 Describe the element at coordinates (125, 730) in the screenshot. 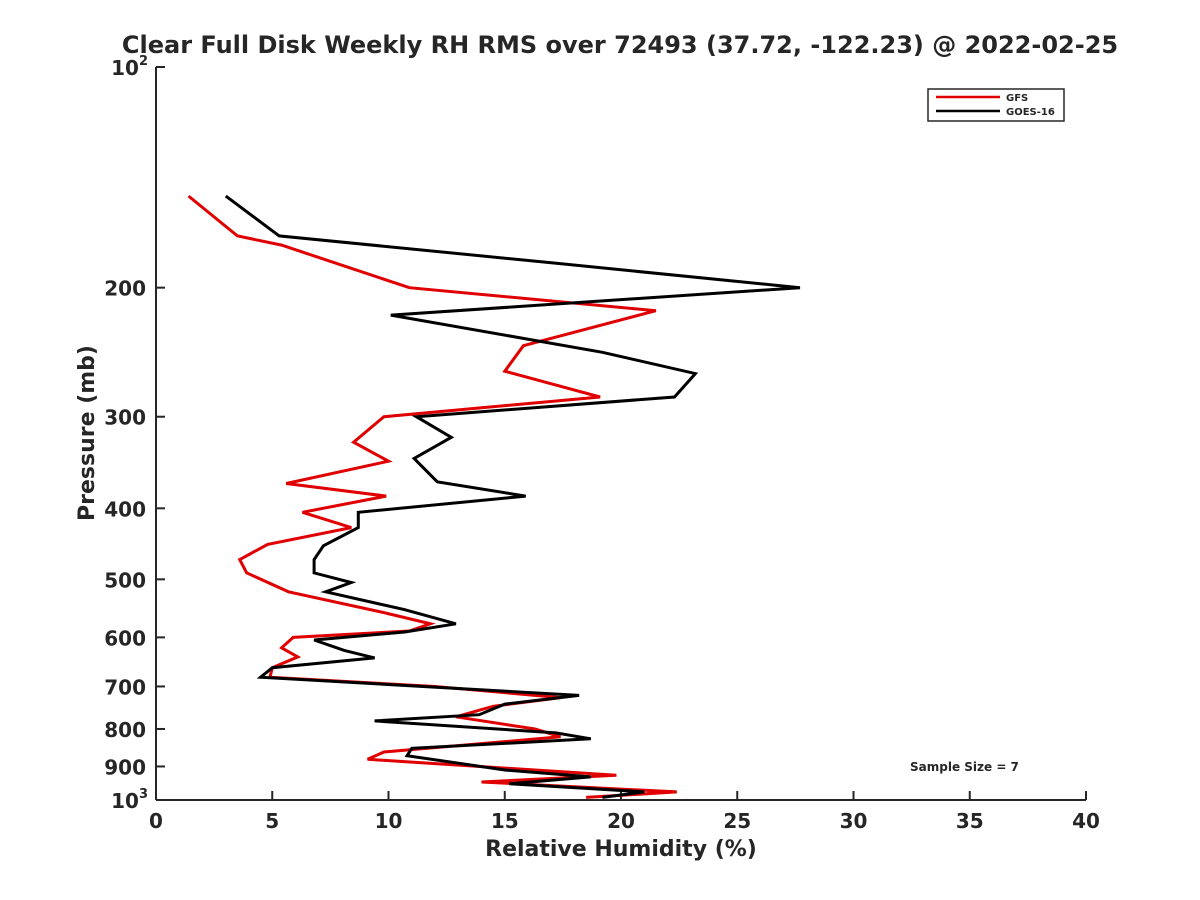

I see `y-tick-label: 800` at that location.